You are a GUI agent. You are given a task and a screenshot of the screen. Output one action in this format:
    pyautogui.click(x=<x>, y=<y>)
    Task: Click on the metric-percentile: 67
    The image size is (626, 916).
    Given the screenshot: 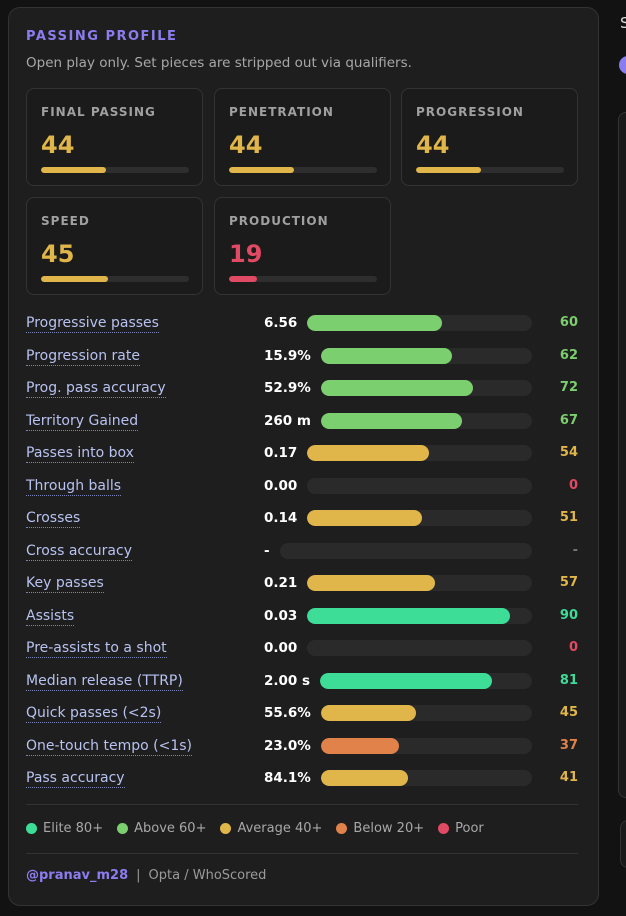 What is the action you would take?
    pyautogui.click(x=568, y=420)
    